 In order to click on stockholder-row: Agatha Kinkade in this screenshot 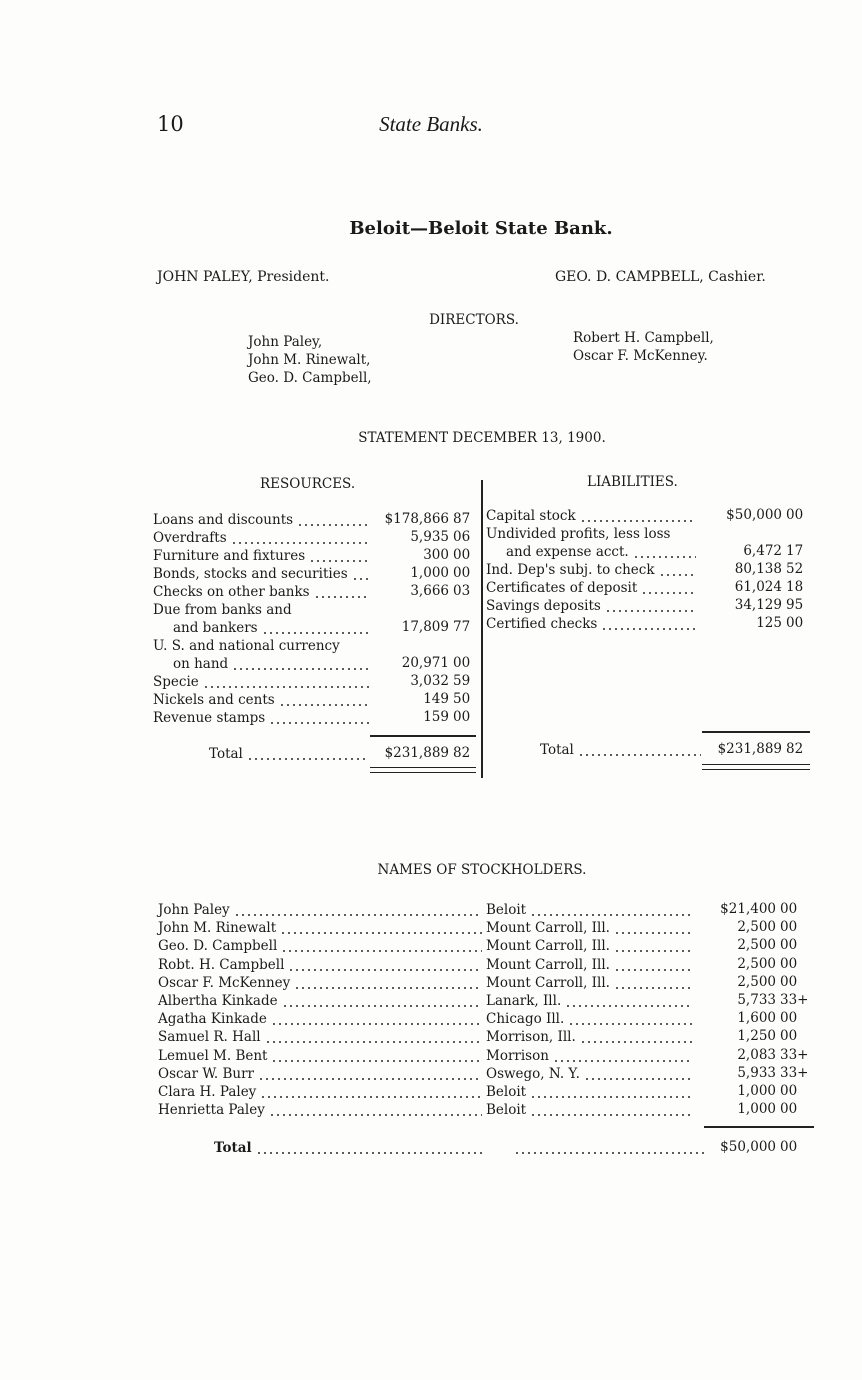, I will do `click(322, 1019)`.